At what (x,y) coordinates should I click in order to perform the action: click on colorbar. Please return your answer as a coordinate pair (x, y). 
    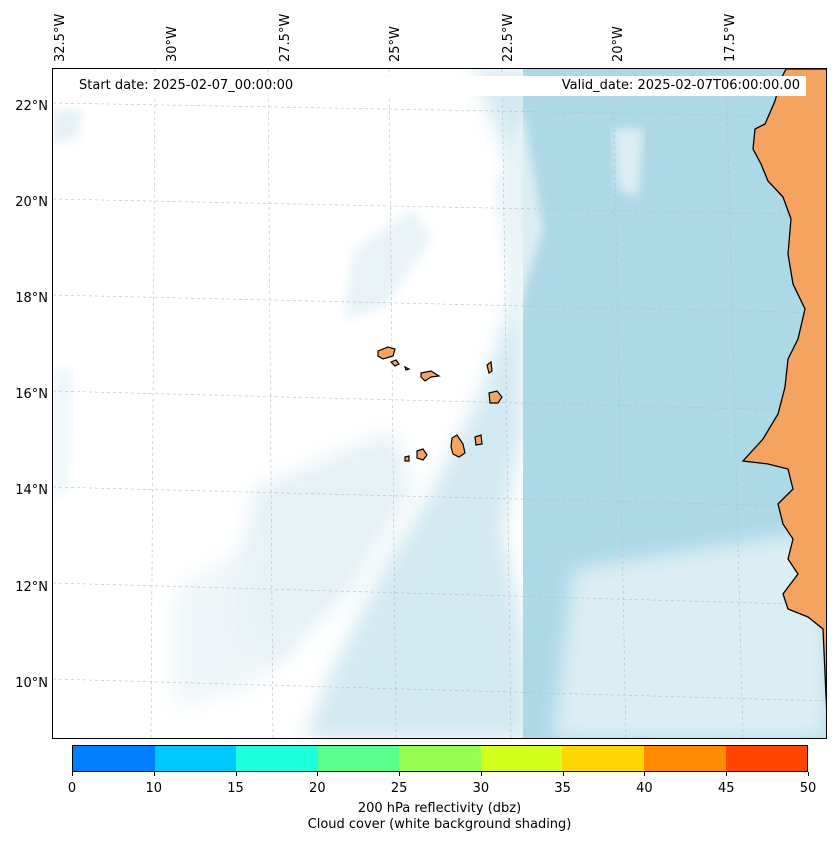
    Looking at the image, I should click on (440, 758).